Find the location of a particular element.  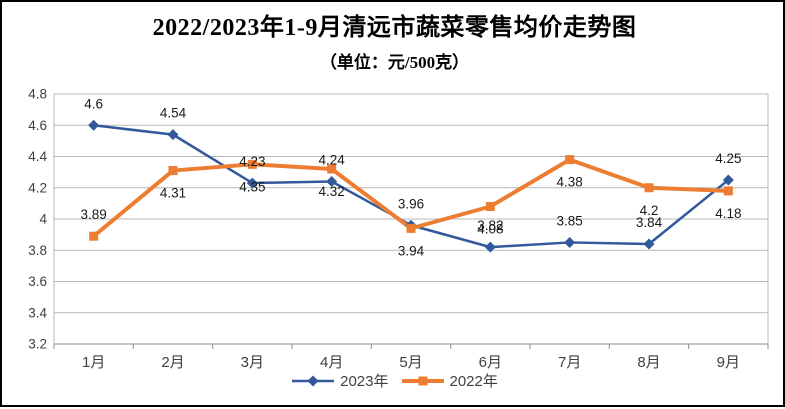

y-axis-tick-label: 3.4 is located at coordinates (37, 312).